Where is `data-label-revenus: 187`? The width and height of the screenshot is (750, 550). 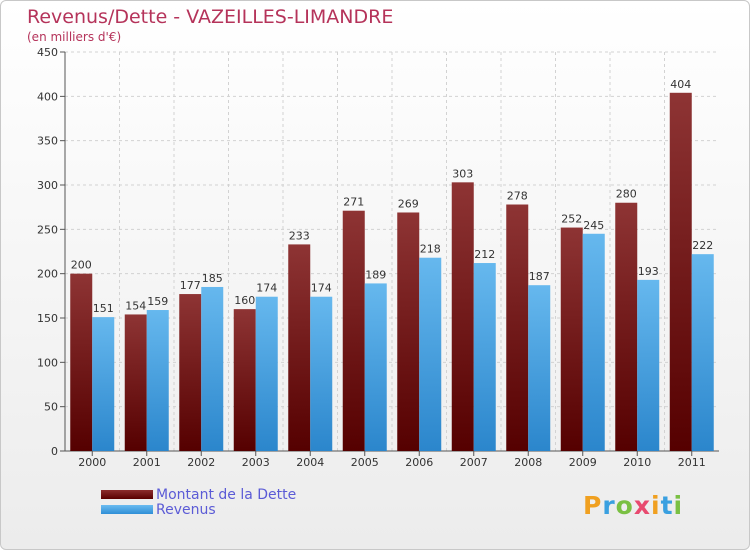 data-label-revenus: 187 is located at coordinates (539, 276).